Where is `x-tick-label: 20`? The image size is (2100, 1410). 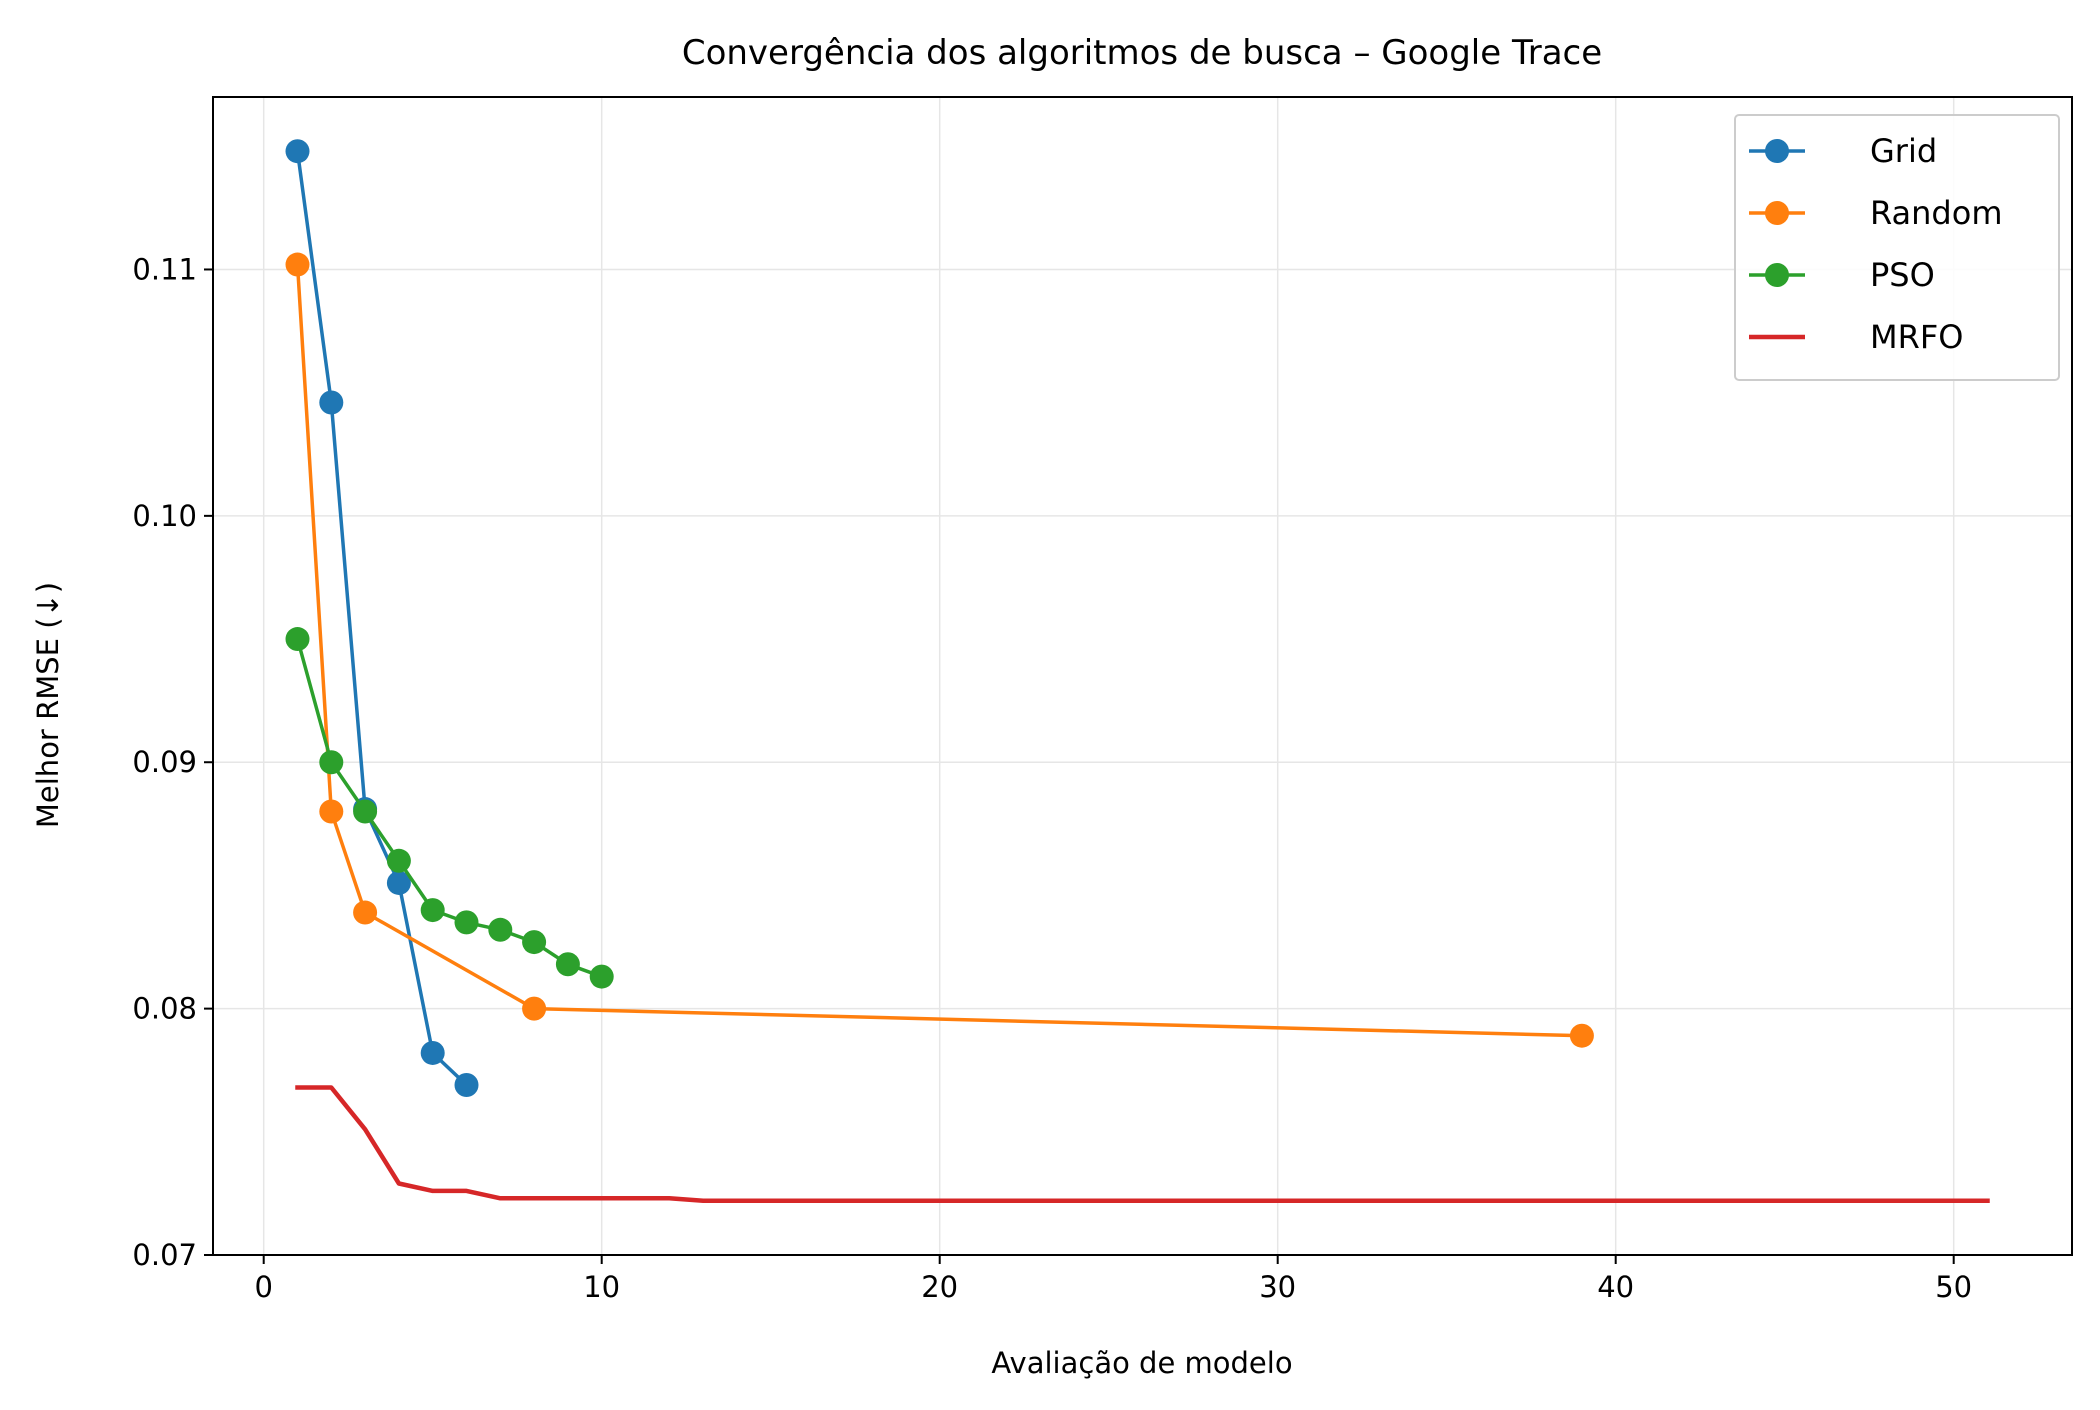
x-tick-label: 20 is located at coordinates (939, 1287).